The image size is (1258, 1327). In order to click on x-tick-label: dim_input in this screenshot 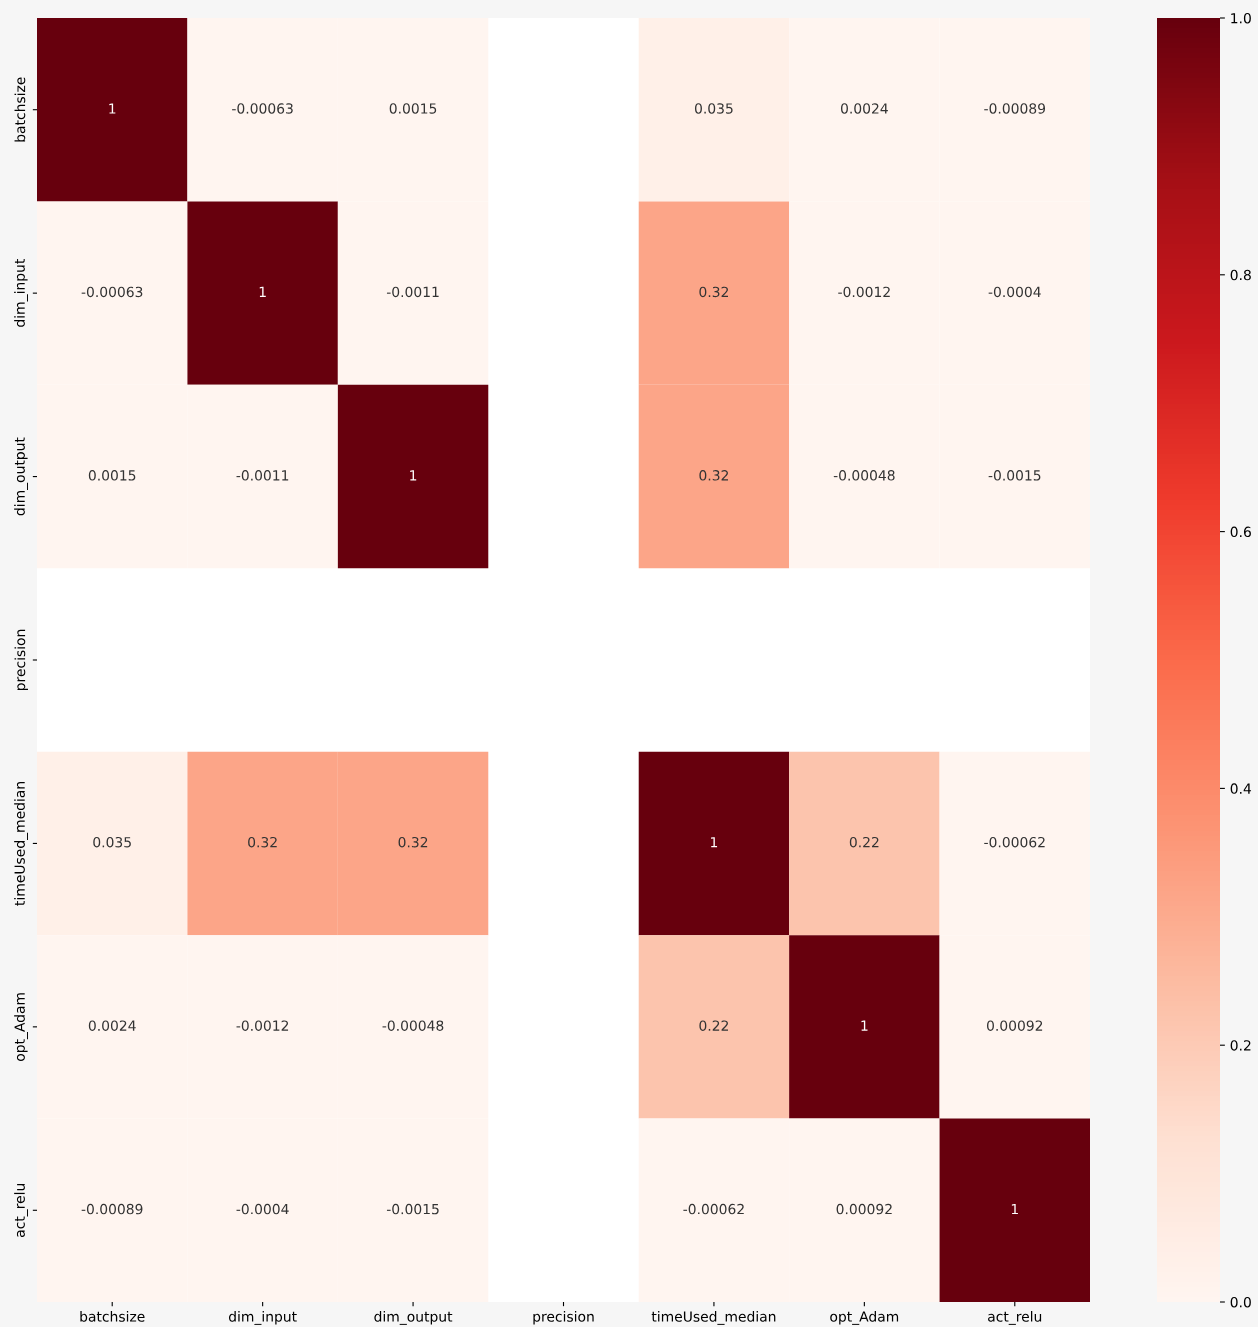, I will do `click(262, 1318)`.